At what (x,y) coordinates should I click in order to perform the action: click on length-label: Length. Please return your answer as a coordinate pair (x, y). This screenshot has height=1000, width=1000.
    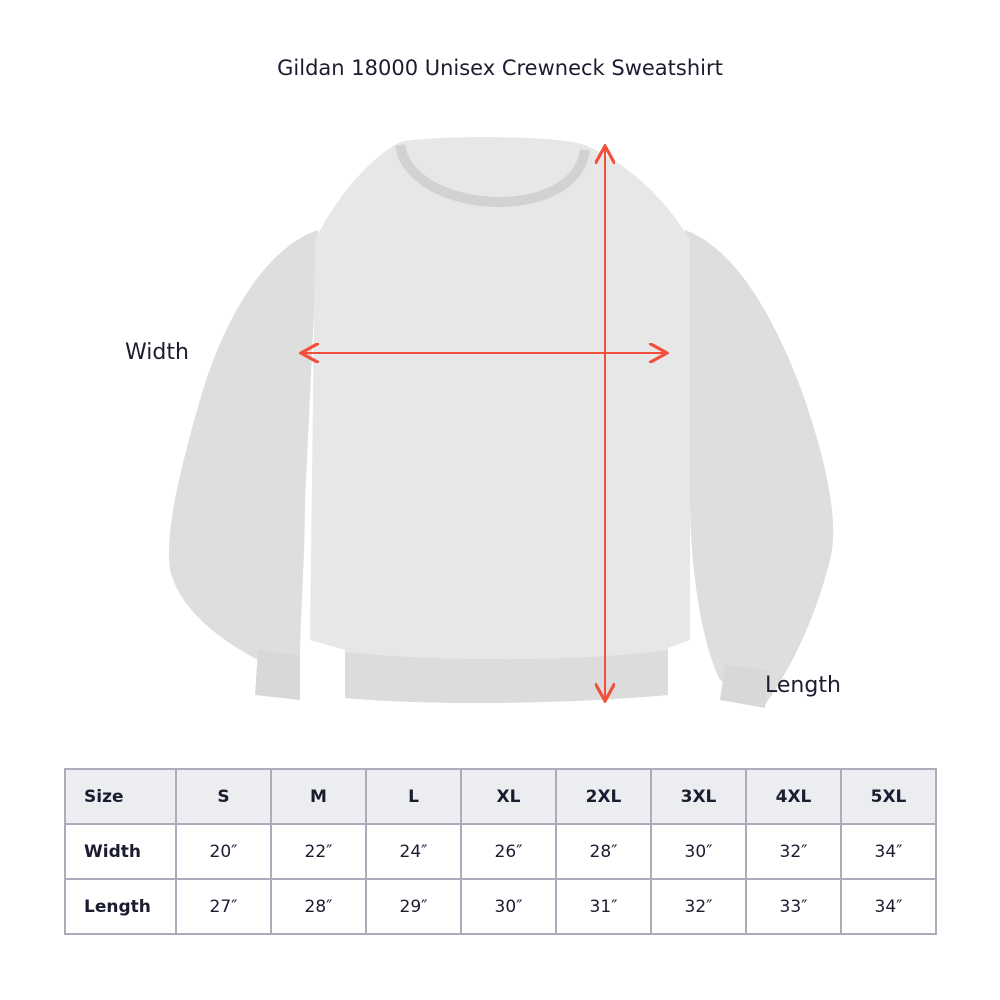
    Looking at the image, I should click on (803, 685).